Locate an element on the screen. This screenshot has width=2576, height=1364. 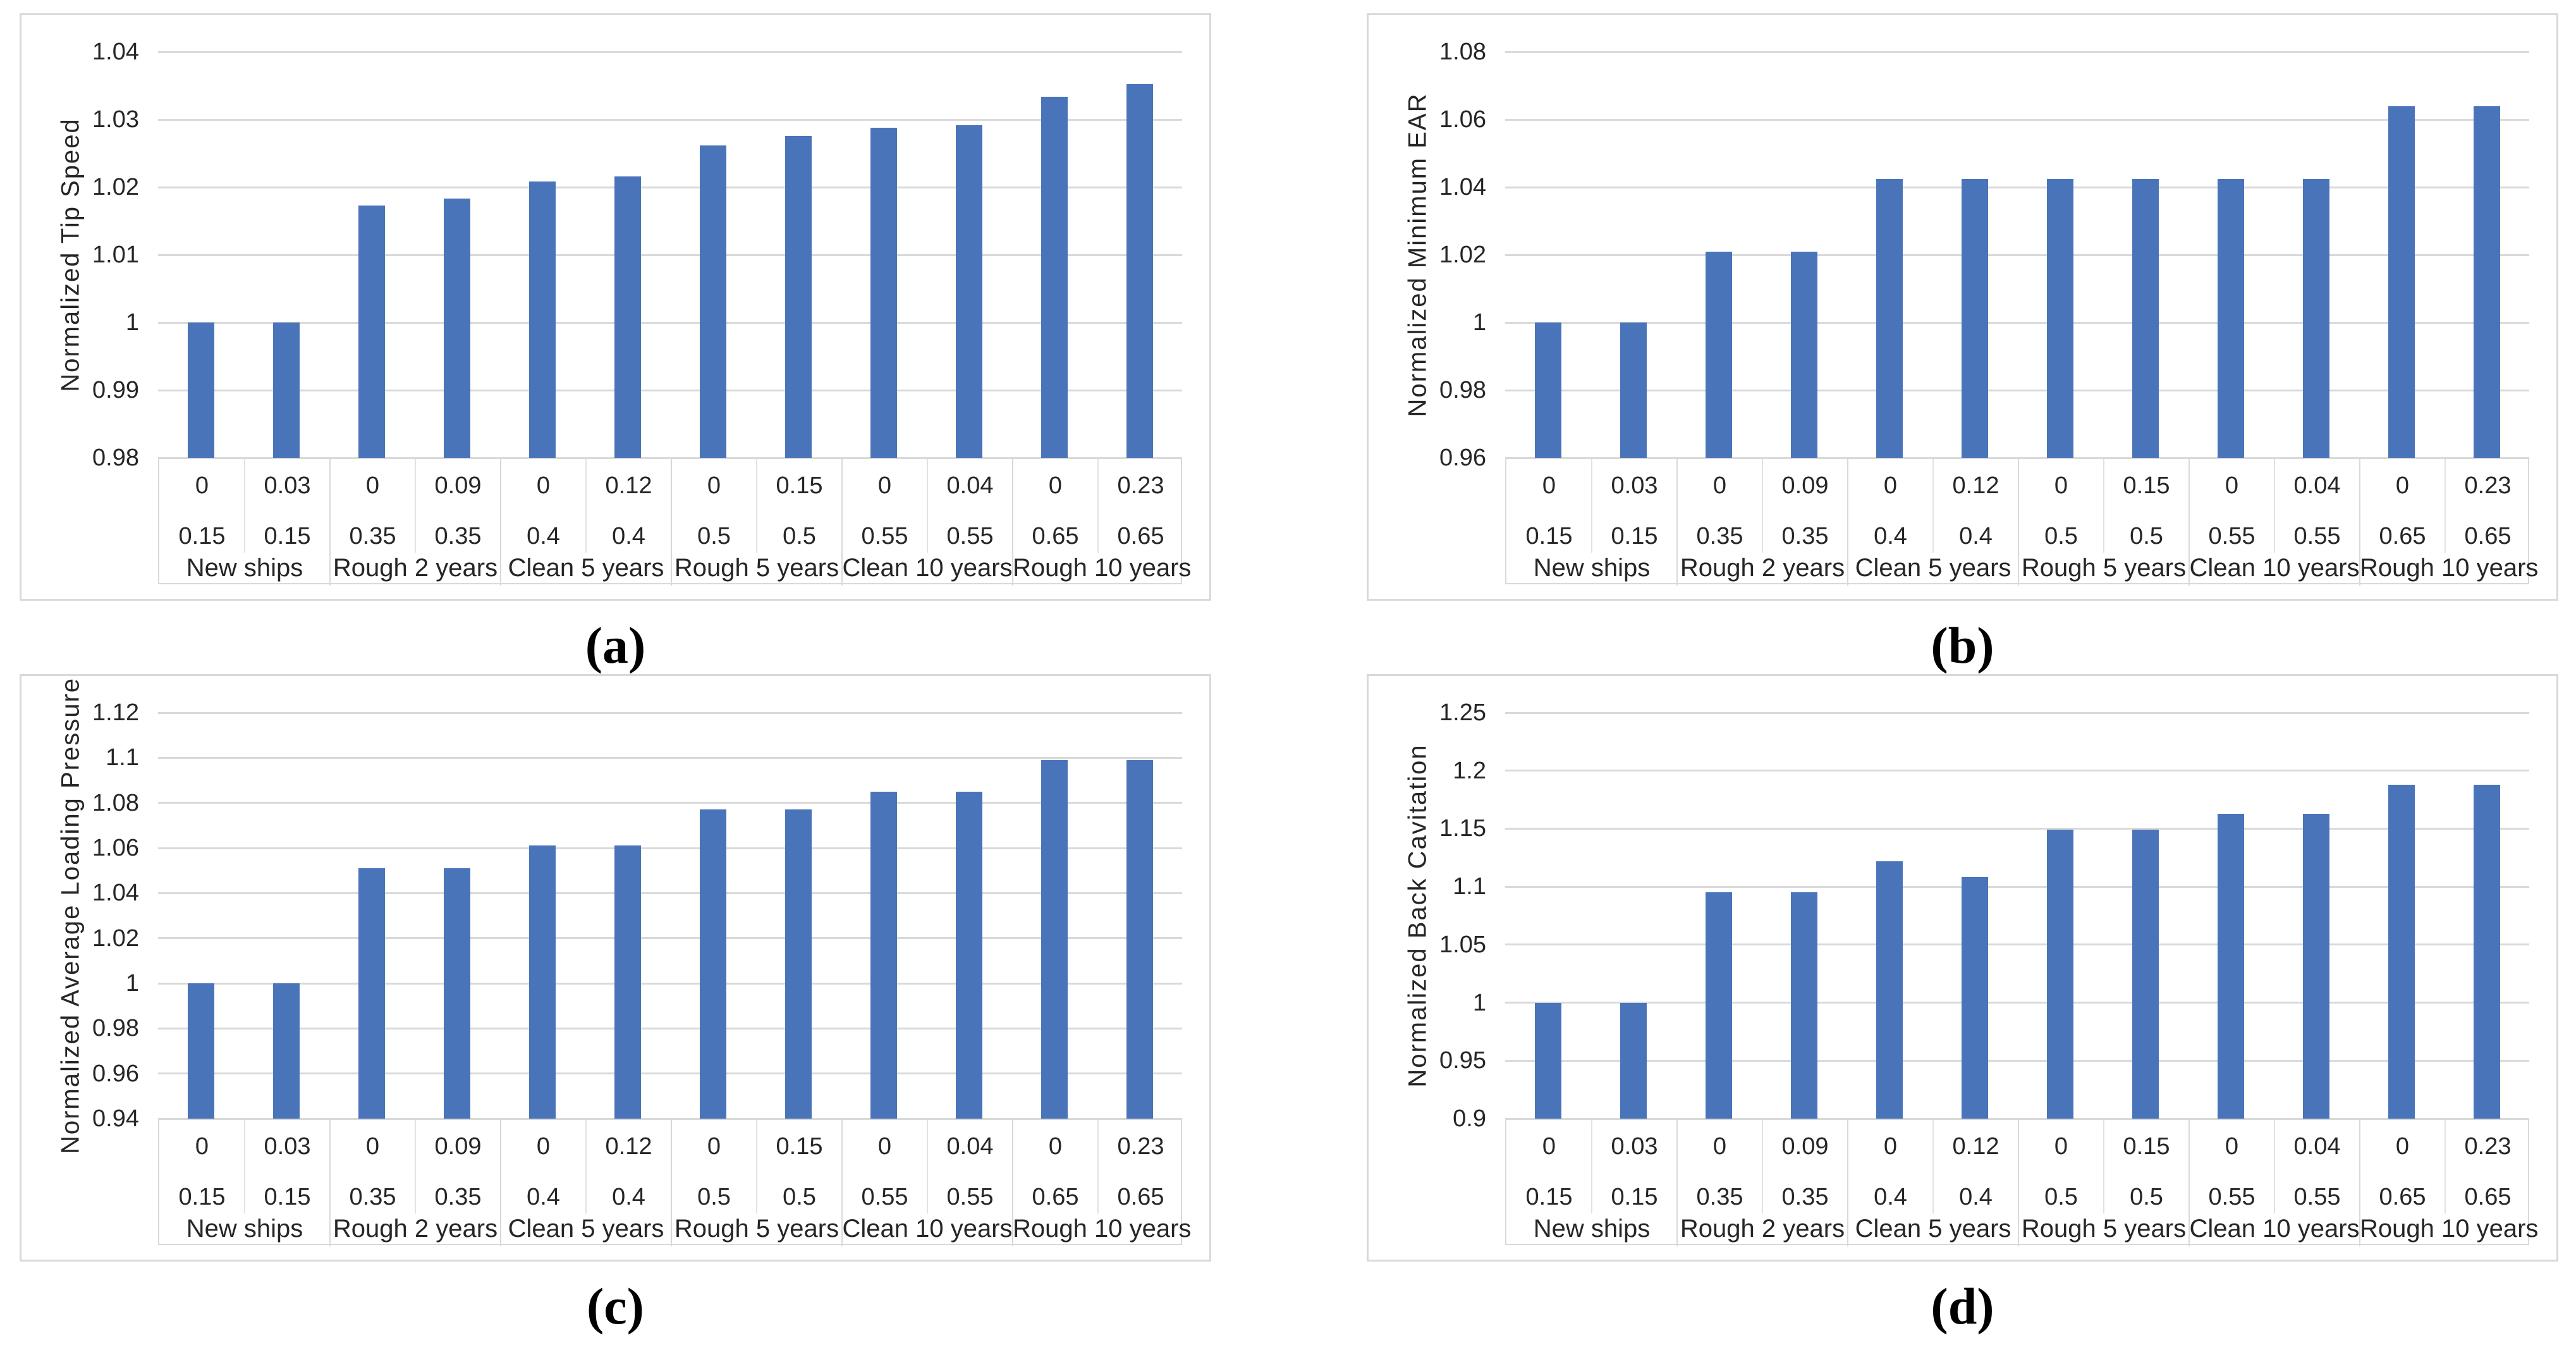
x-tick-value-row1: 0.15 is located at coordinates (2146, 1146).